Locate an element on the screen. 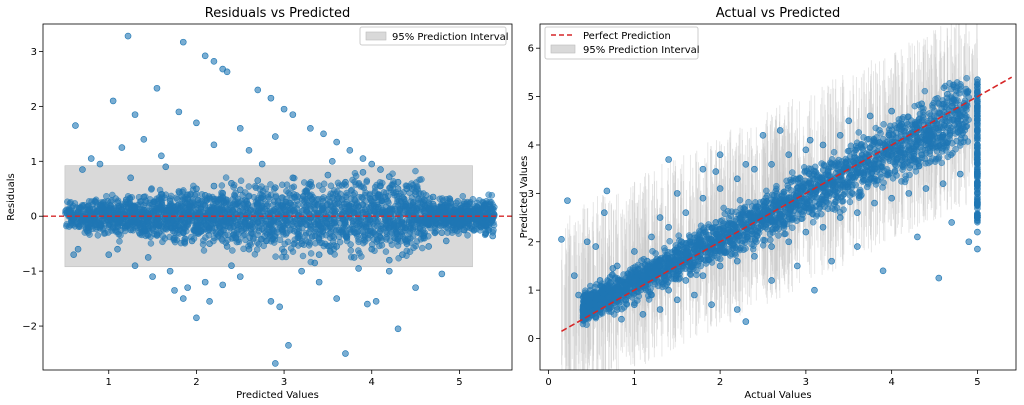 This screenshot has width=1024, height=405. y-tick-label: −1 is located at coordinates (29, 272).